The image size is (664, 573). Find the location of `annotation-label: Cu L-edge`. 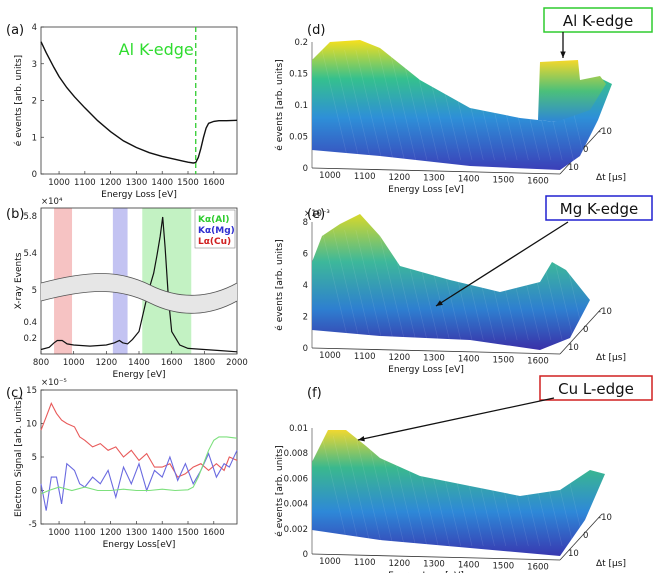

annotation-label: Cu L-edge is located at coordinates (596, 389).